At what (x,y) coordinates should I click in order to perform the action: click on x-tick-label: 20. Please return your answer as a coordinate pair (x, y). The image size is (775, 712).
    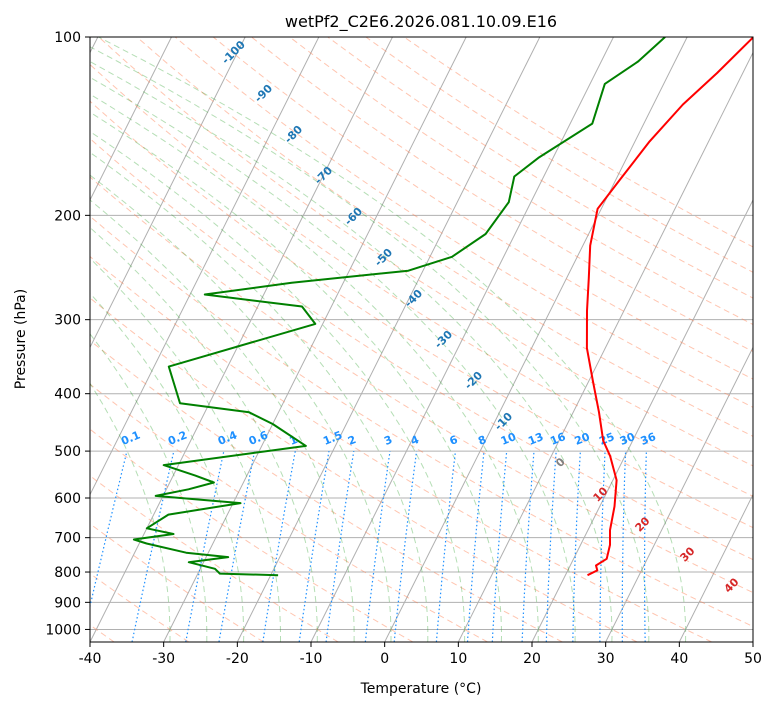
    Looking at the image, I should click on (532, 659).